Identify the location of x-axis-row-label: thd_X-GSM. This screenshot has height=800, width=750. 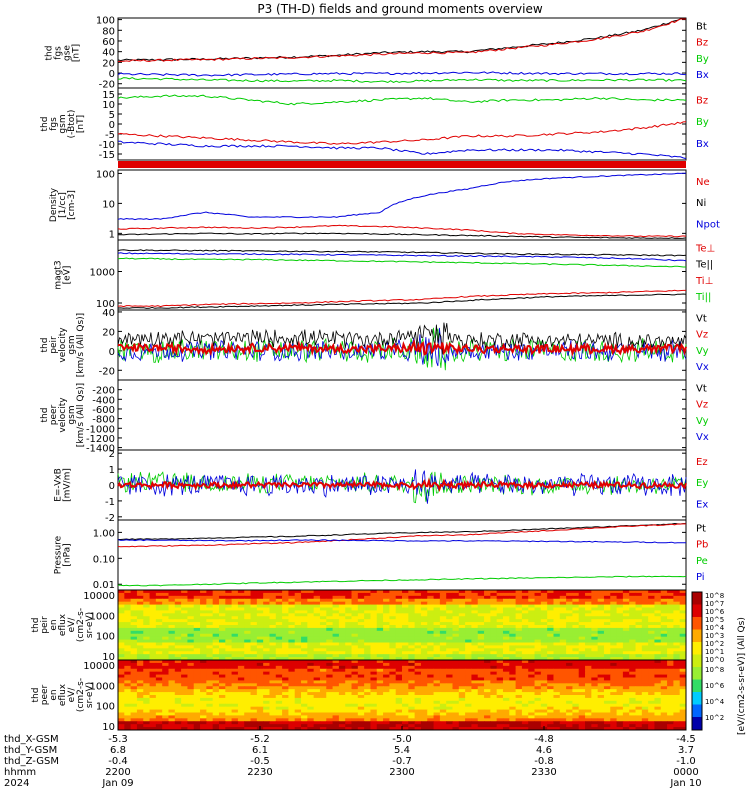
(31, 739).